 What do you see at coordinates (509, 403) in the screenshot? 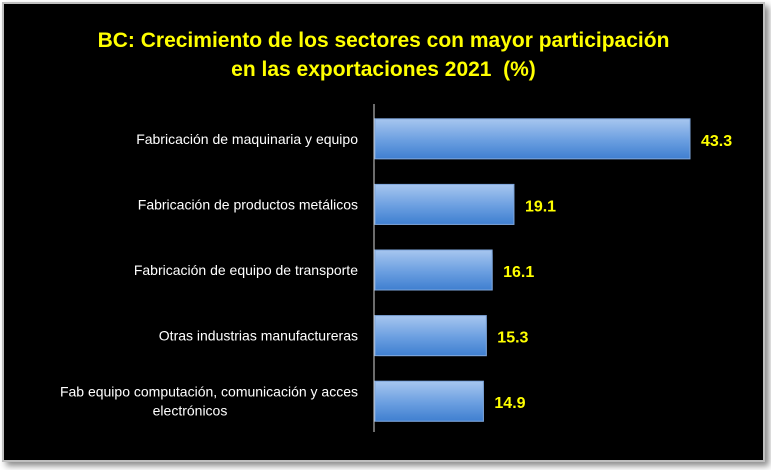
I see `data-label-5: 14.9` at bounding box center [509, 403].